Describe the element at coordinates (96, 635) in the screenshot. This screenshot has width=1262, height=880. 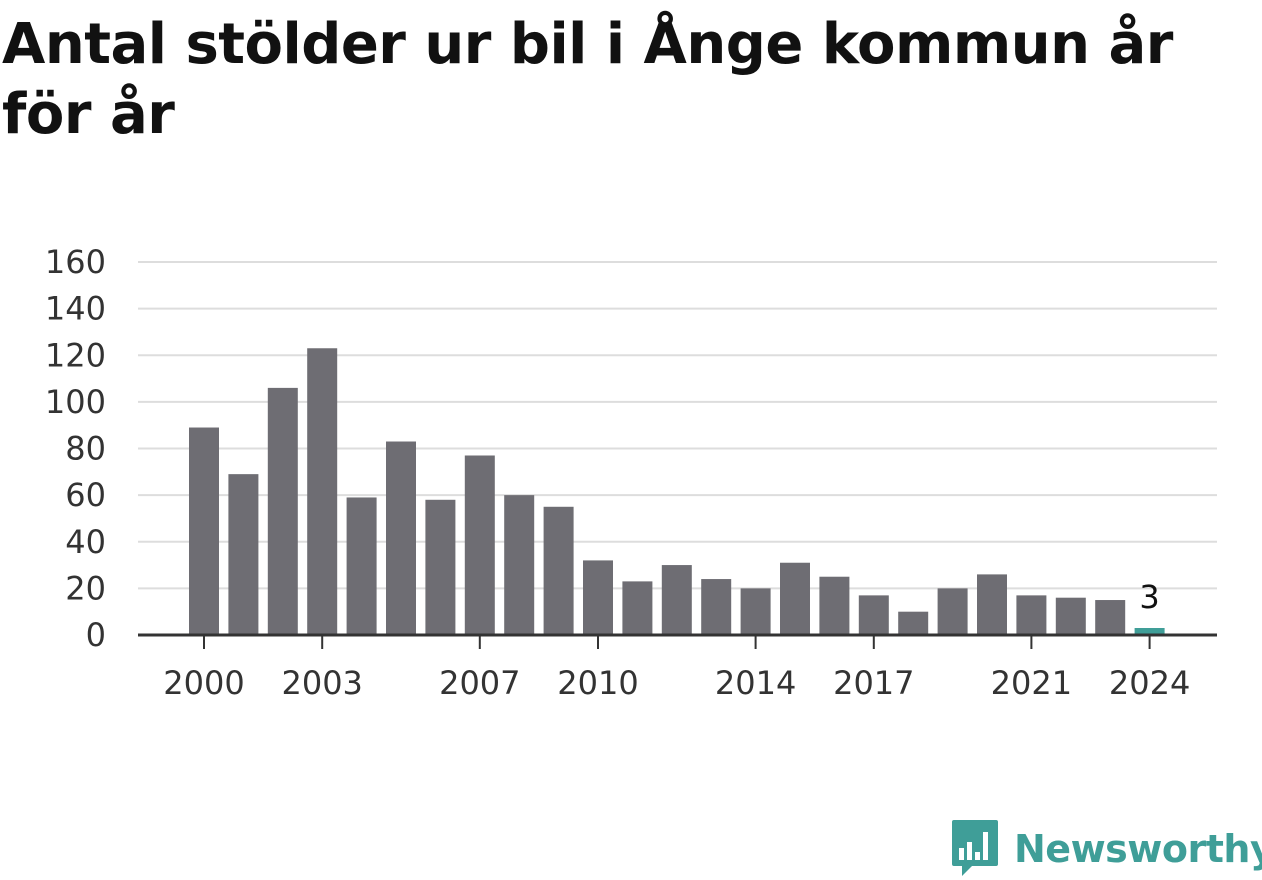
I see `y-tick-label: 0` at that location.